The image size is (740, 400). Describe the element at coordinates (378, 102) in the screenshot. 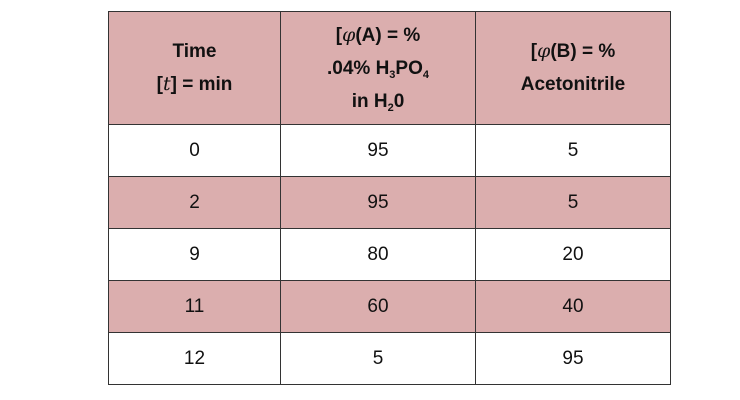

I see `header-a-line3: in H20` at that location.